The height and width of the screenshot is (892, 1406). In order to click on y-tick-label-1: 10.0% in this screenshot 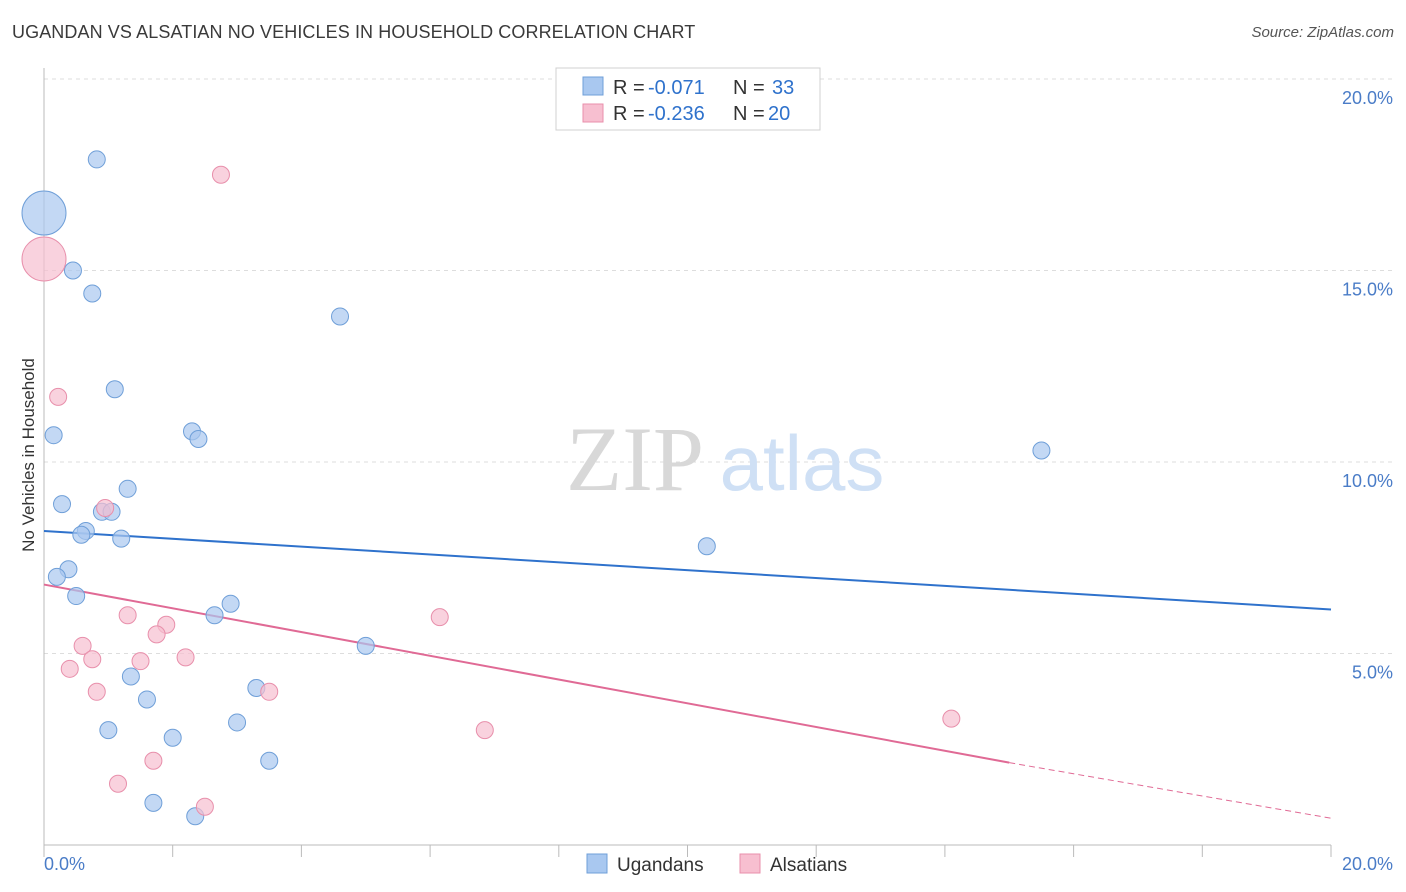, I will do `click(1367, 481)`.